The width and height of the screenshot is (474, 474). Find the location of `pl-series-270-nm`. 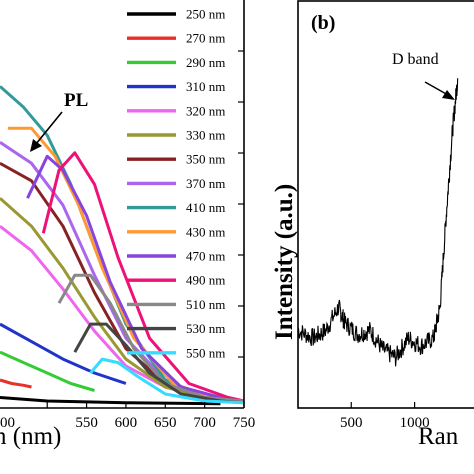

pl-series-270-nm is located at coordinates (16, 383).